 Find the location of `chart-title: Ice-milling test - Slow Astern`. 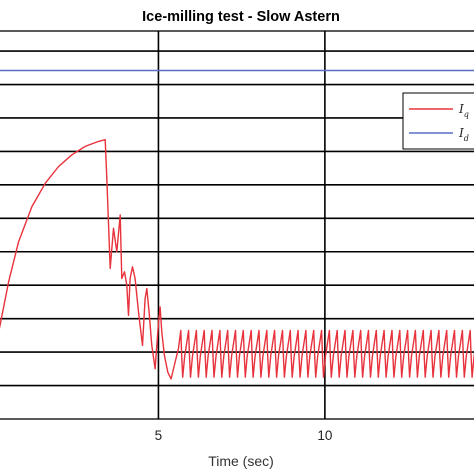

chart-title: Ice-milling test - Slow Astern is located at coordinates (241, 17).